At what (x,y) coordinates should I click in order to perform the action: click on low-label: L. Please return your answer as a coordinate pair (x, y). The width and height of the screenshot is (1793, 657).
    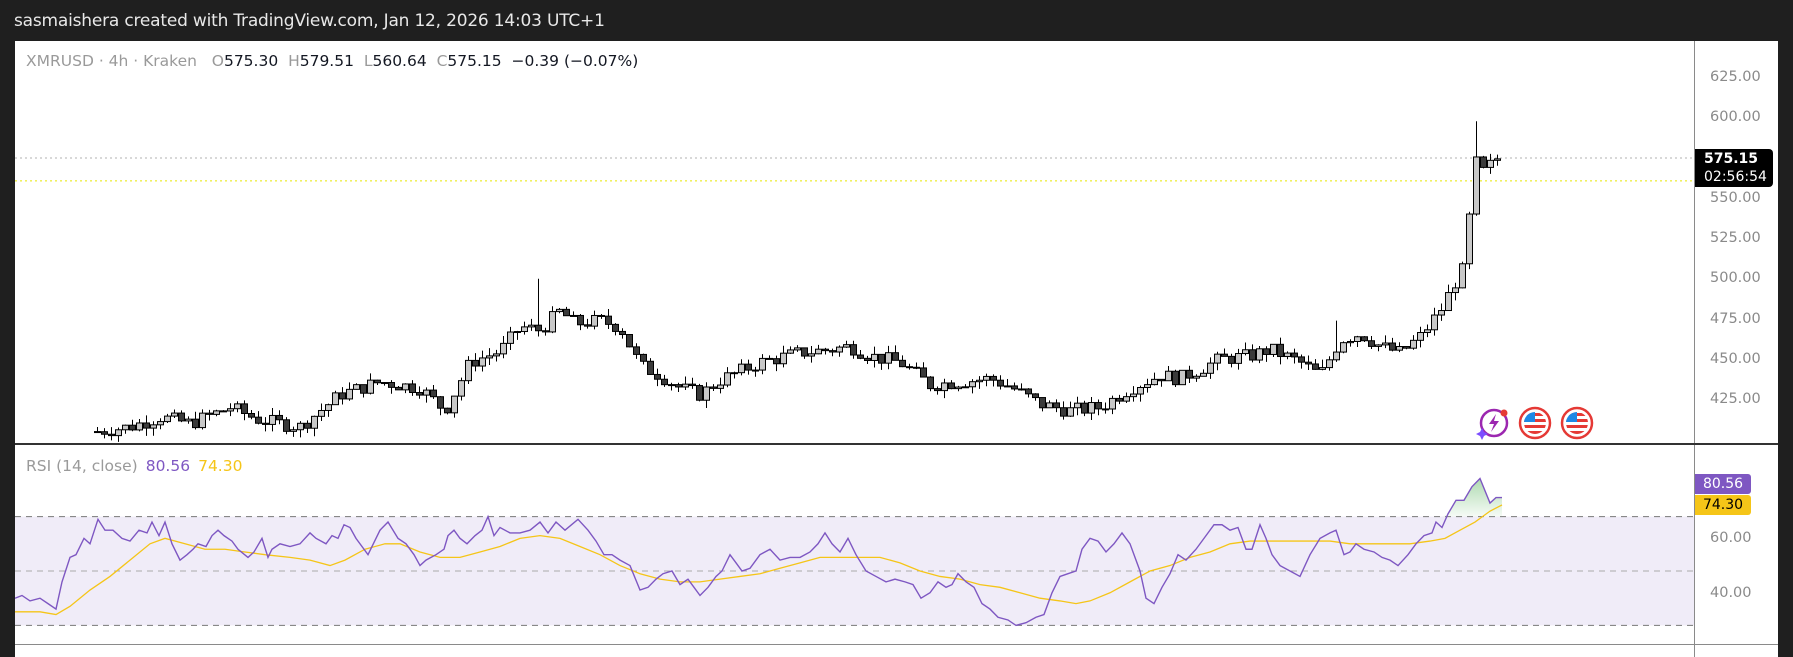
    Looking at the image, I should click on (368, 61).